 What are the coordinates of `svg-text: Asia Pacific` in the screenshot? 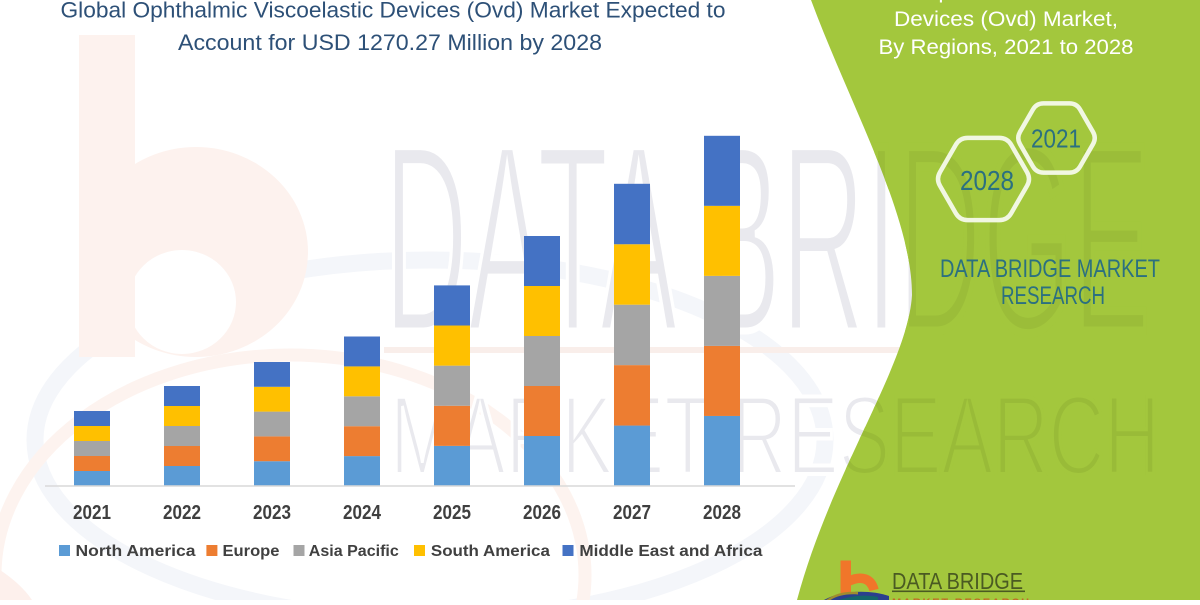 It's located at (354, 551).